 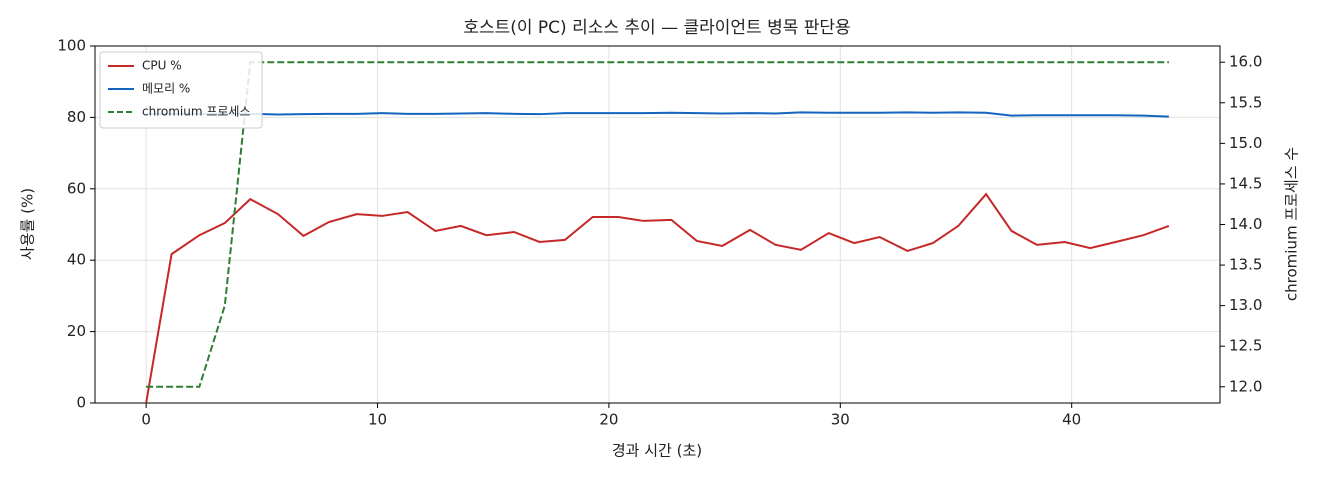 I want to click on chart-title: 호스트(이 PC) 리소스 추이 — 클라이언트 병목 판단용, so click(x=656, y=28).